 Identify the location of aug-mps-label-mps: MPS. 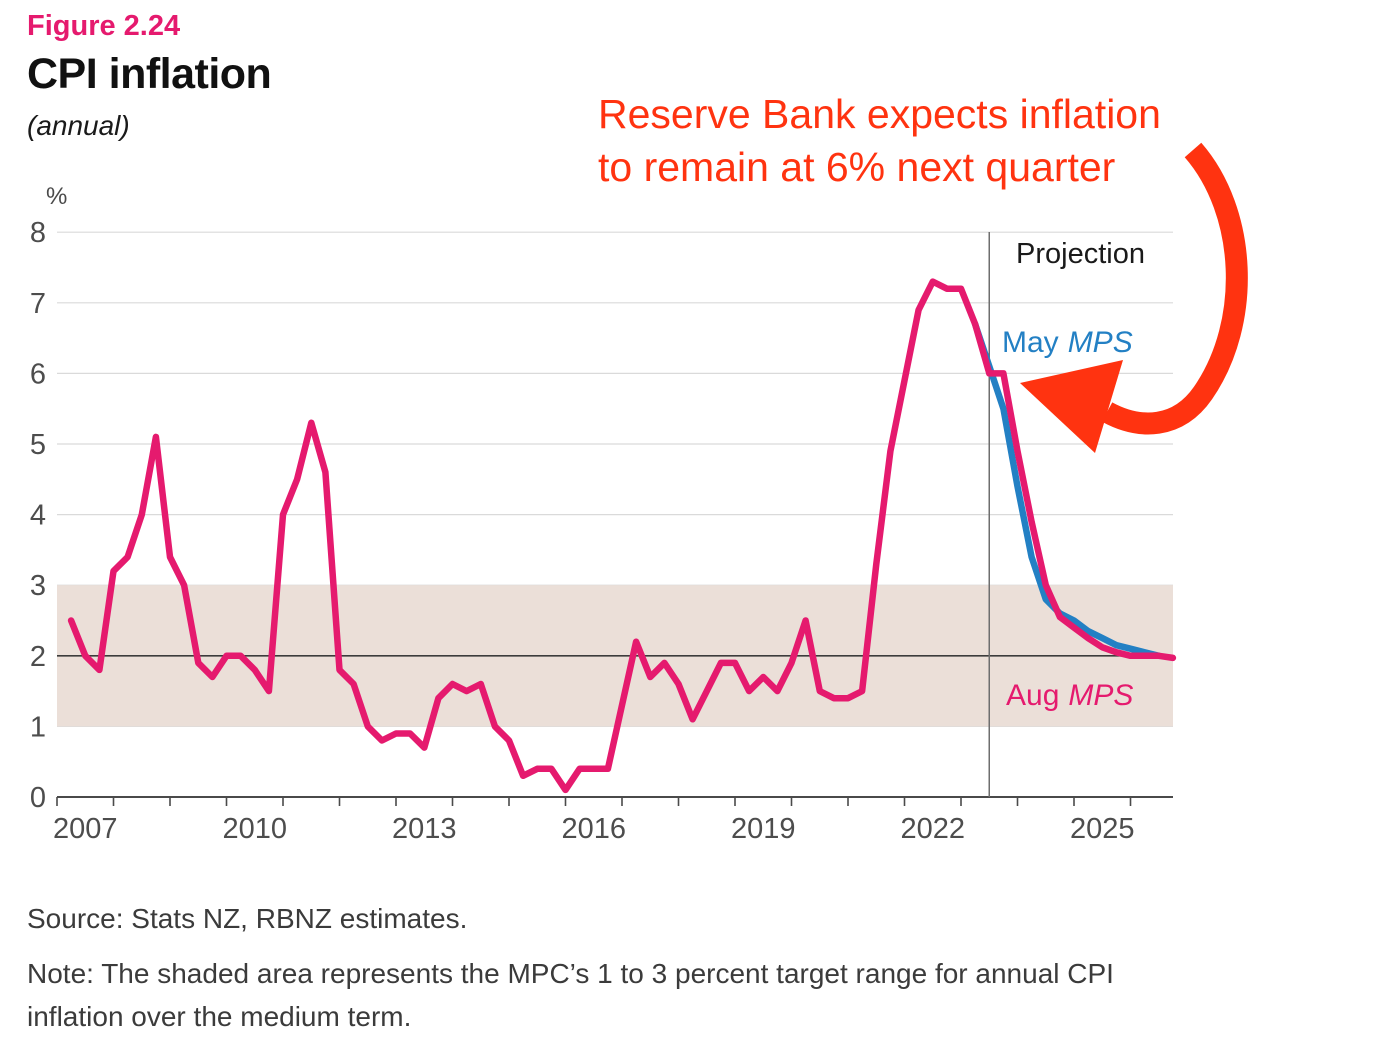
(1101, 695).